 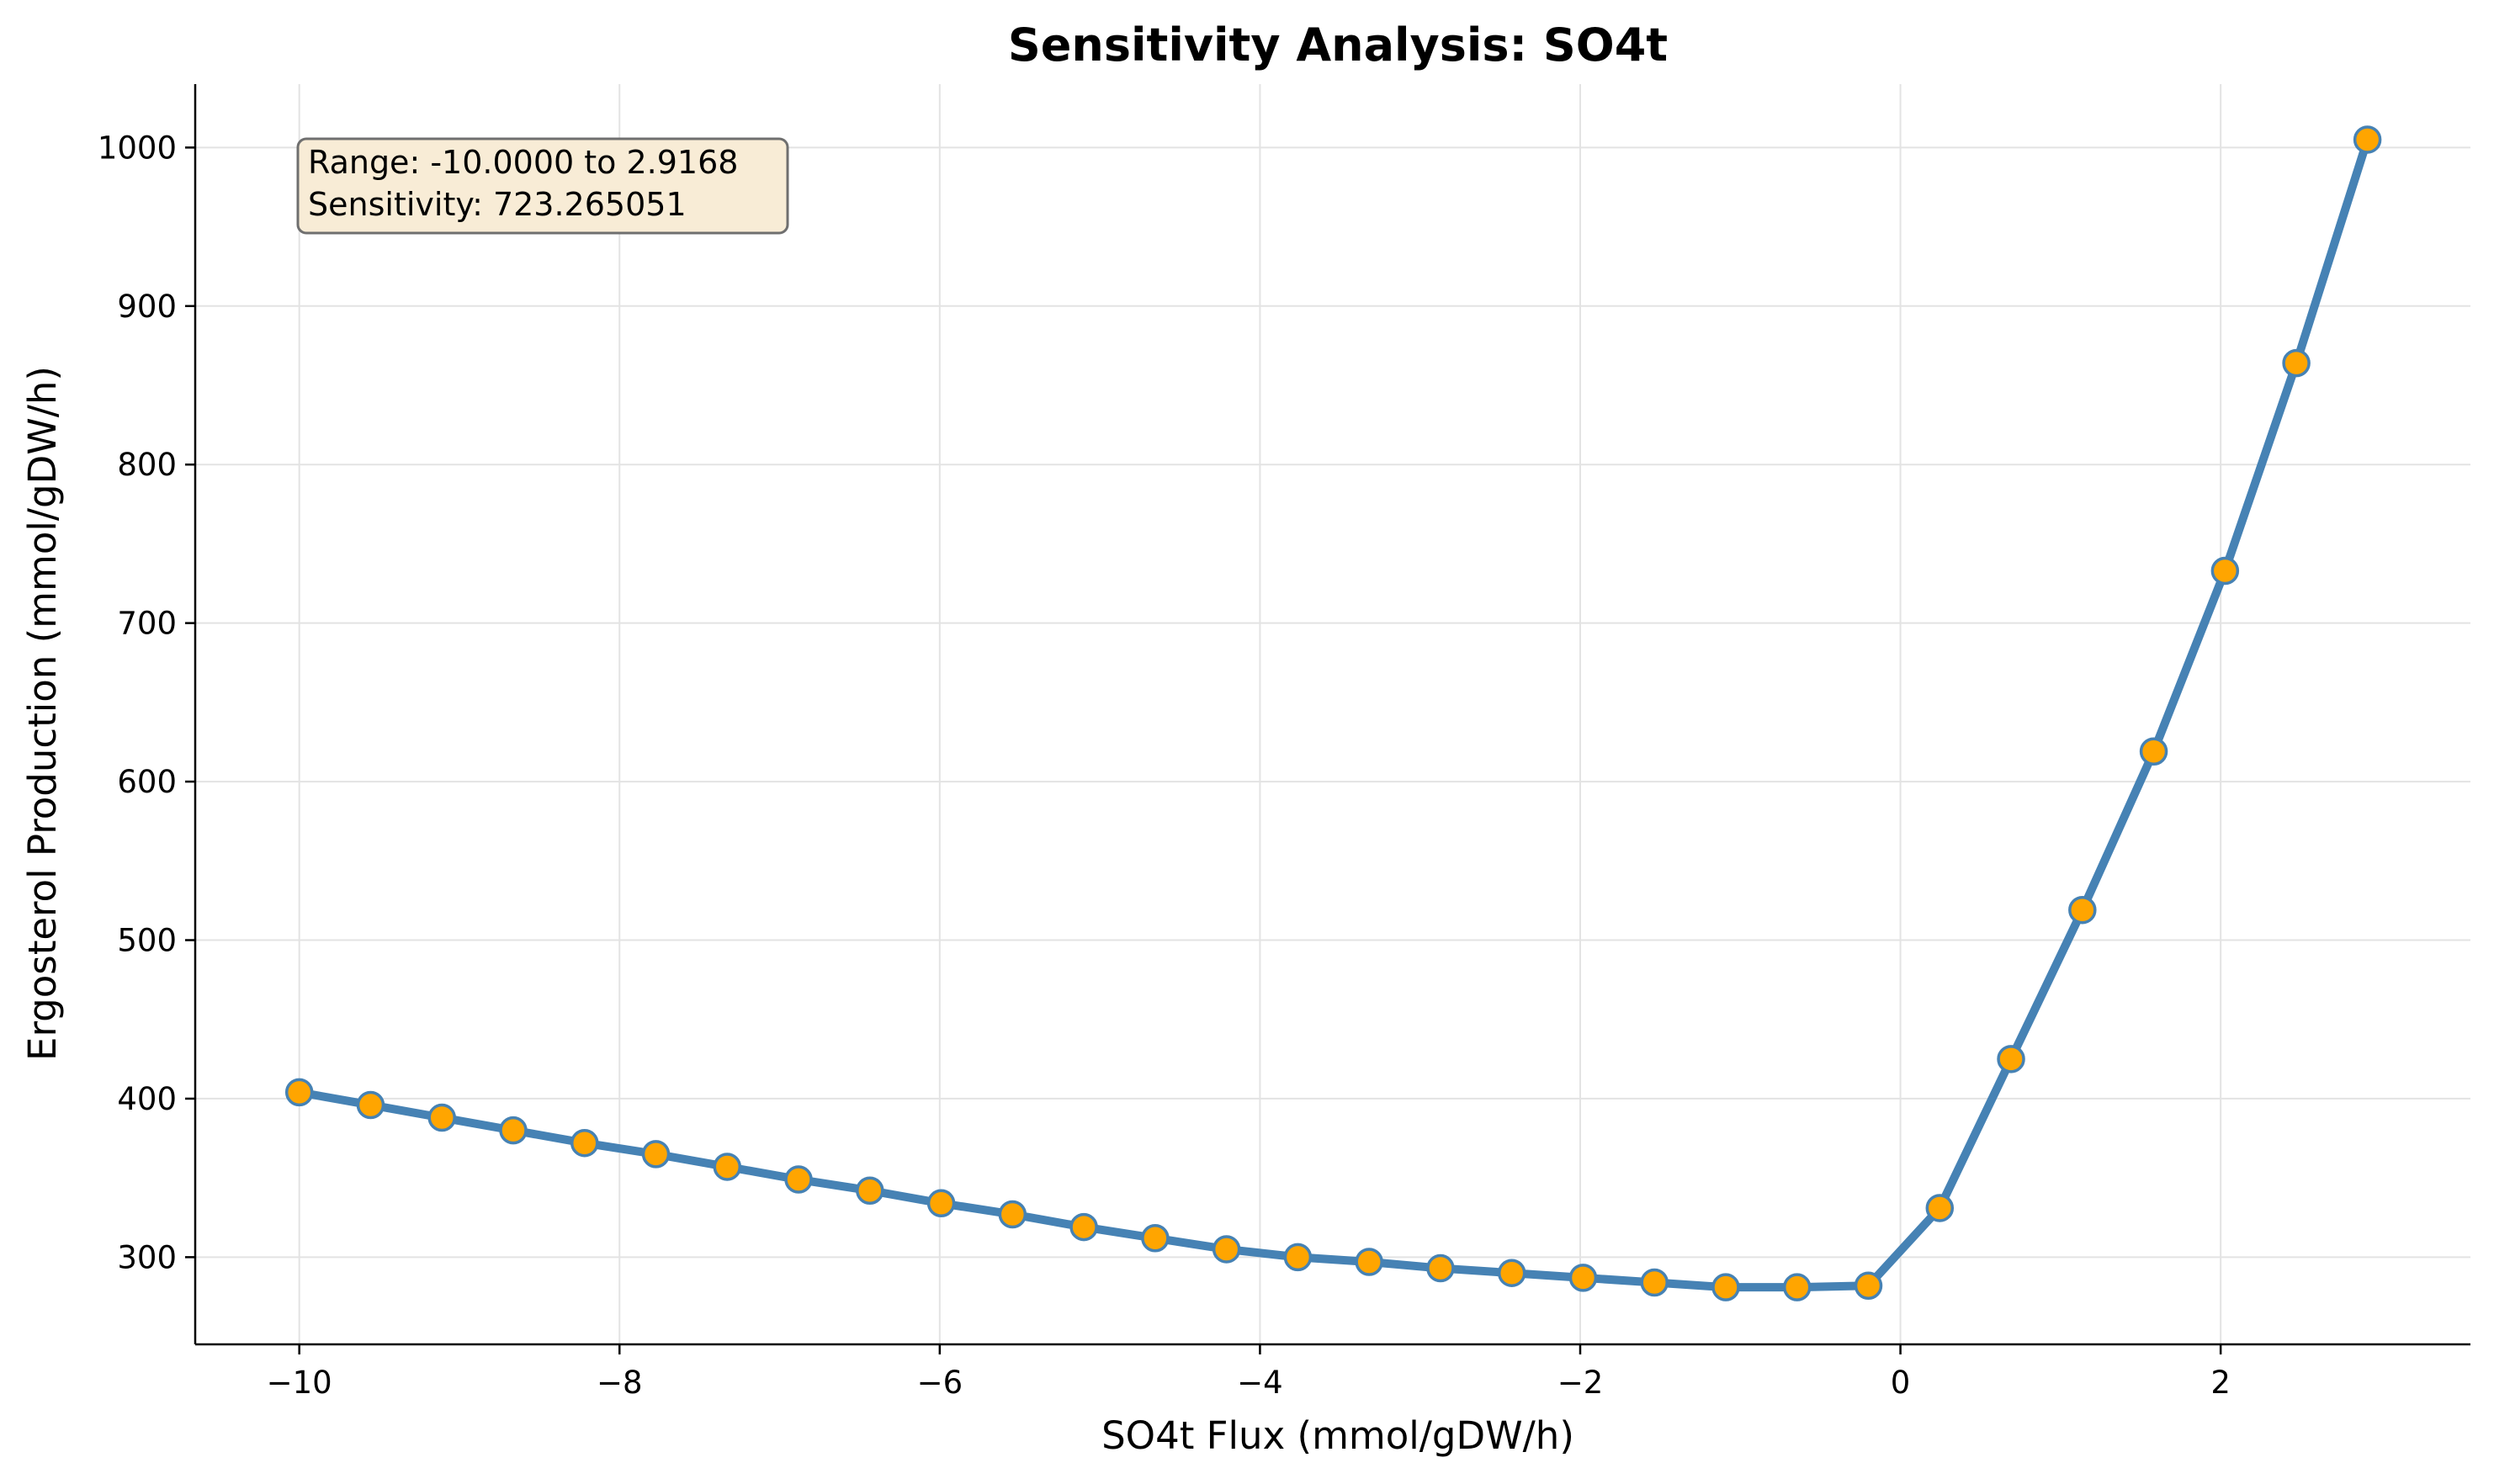 I want to click on y-tick-label: 600, so click(x=147, y=782).